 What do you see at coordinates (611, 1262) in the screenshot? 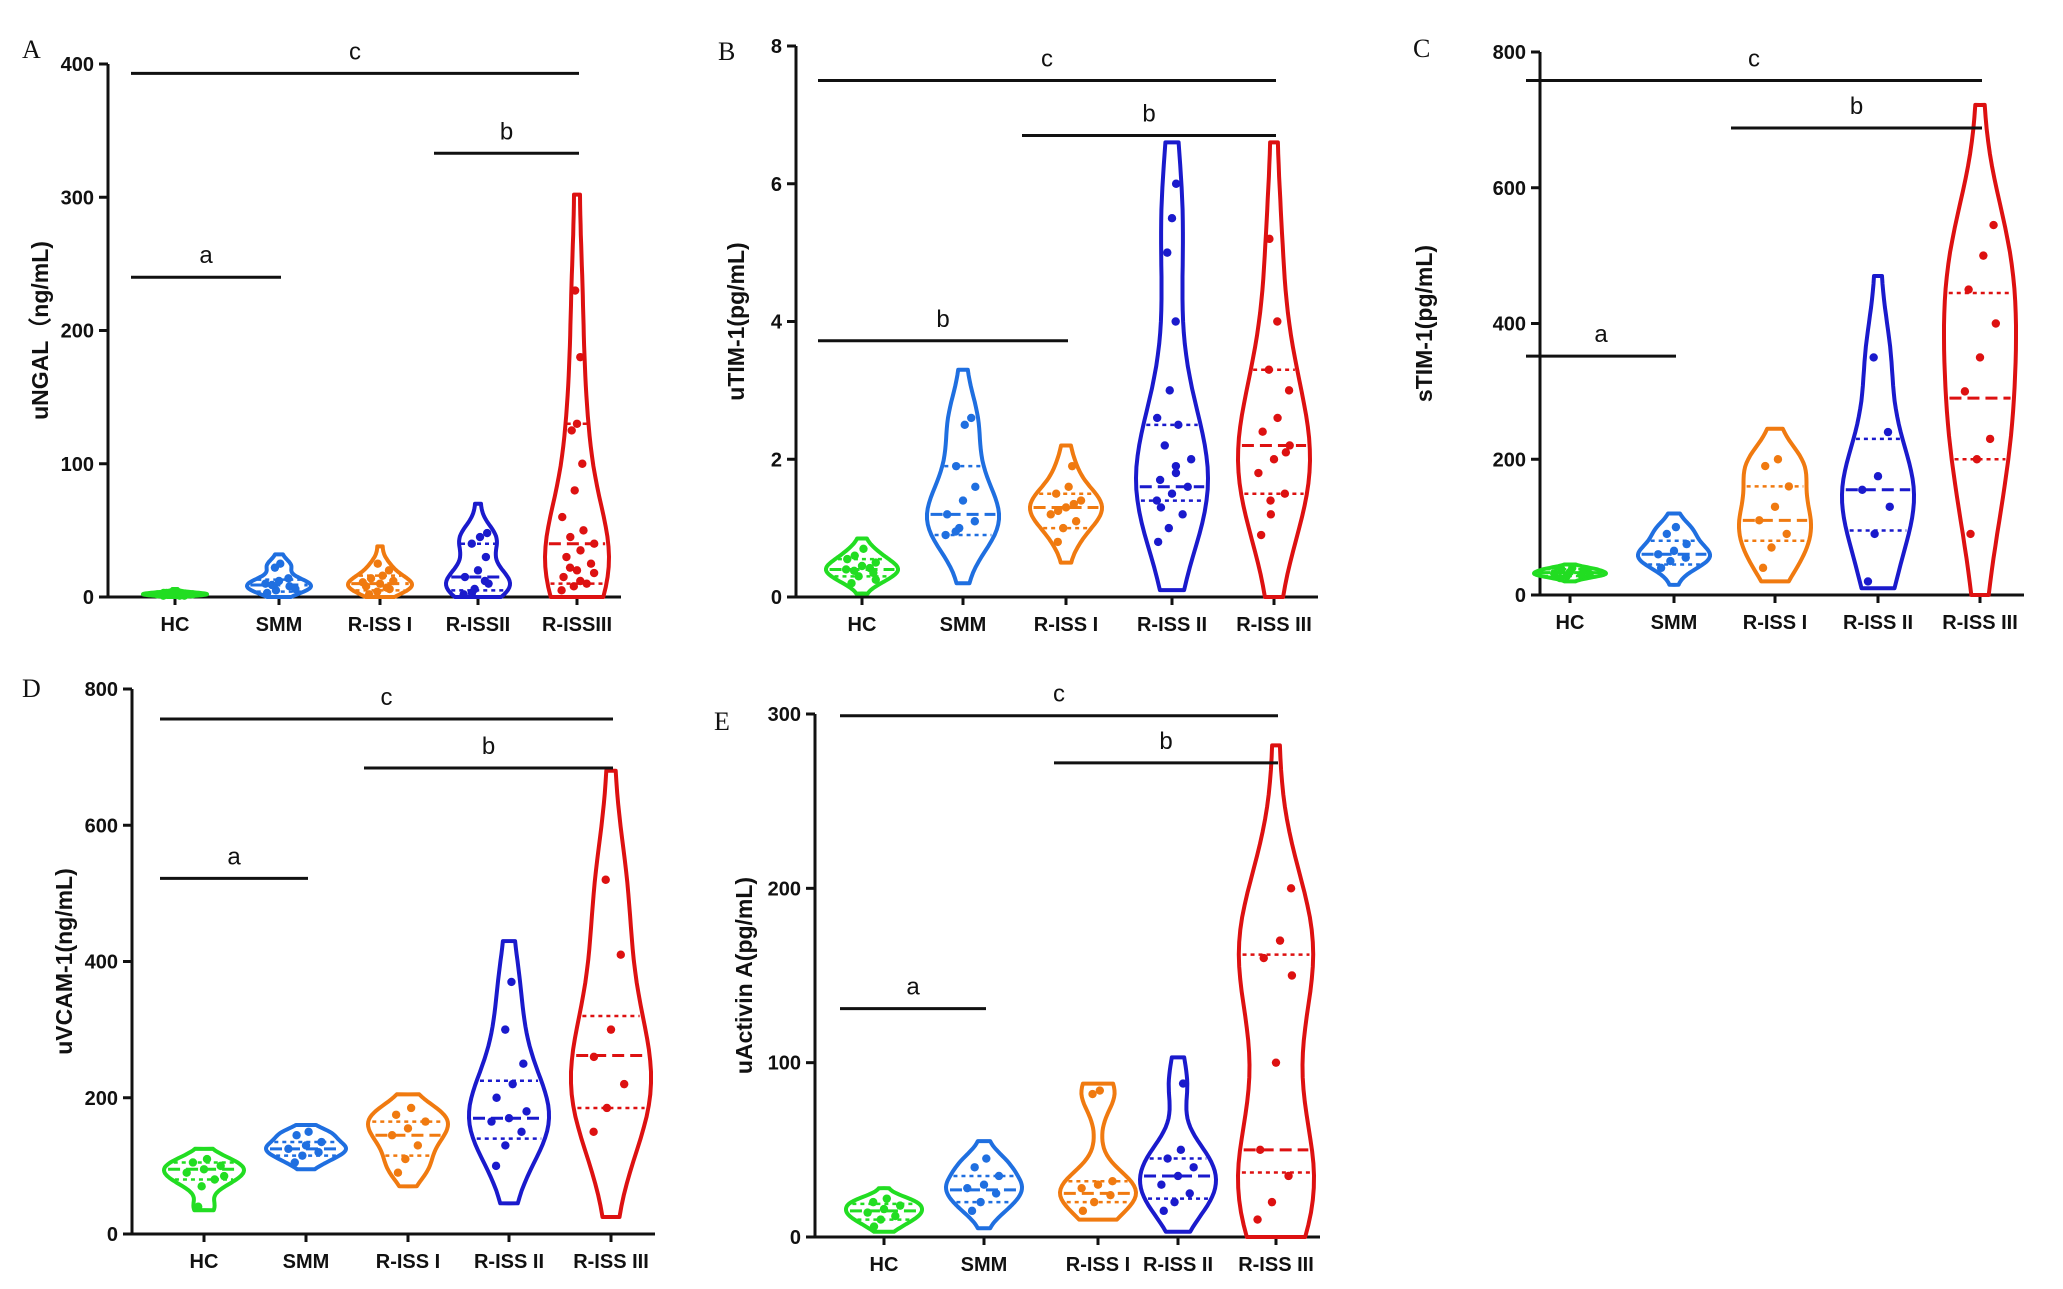
I see `x-tick-label: R-ISS III` at bounding box center [611, 1262].